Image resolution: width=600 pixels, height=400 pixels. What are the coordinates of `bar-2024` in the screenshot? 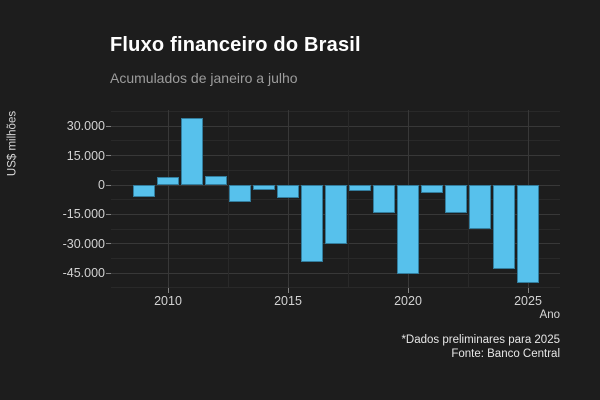 It's located at (504, 227).